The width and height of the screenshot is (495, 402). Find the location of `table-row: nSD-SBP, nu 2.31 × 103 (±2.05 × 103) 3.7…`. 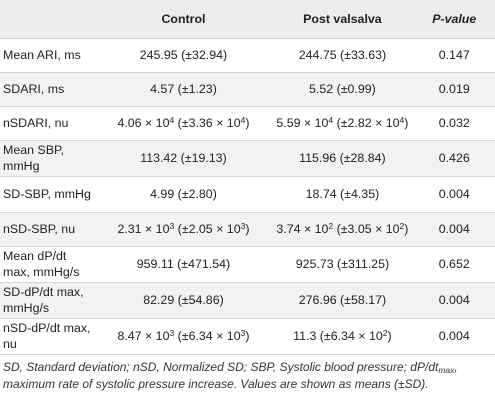

table-row: nSD-SBP, nu 2.31 × 103 (±2.05 × 103) 3.7… is located at coordinates (247, 229).